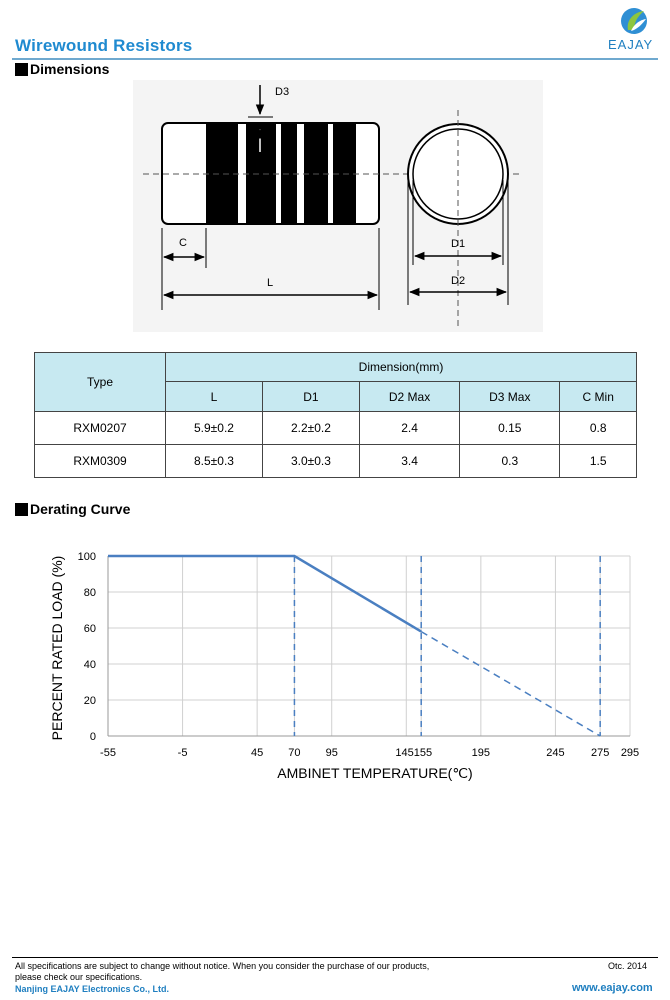 Image resolution: width=670 pixels, height=1000 pixels. I want to click on type-cell: RXM0207, so click(100, 428).